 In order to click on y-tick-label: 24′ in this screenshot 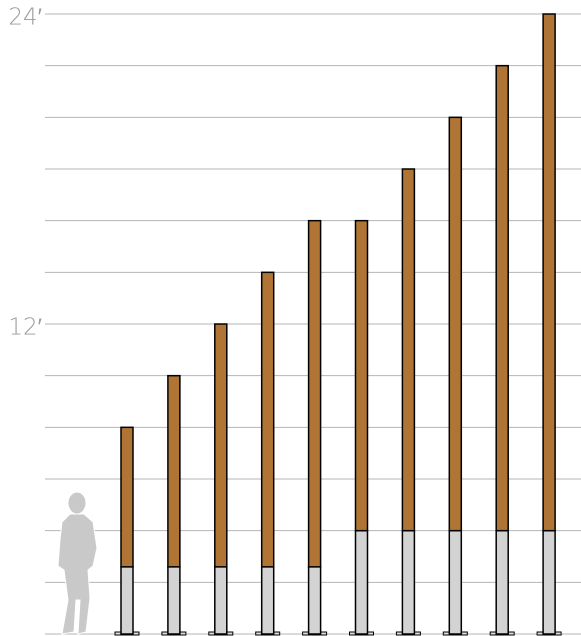, I will do `click(25, 18)`.